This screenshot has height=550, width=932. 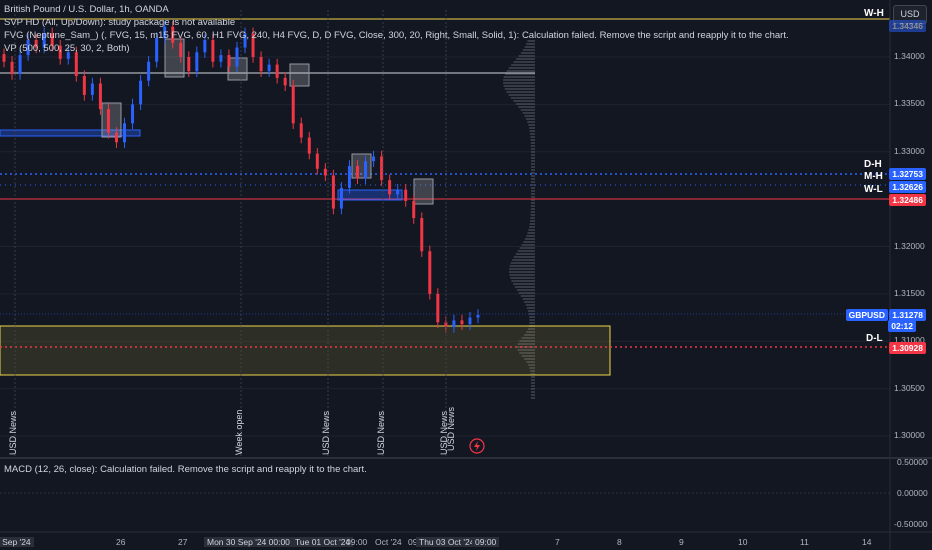 What do you see at coordinates (381, 432) in the screenshot?
I see `event-label: USD News` at bounding box center [381, 432].